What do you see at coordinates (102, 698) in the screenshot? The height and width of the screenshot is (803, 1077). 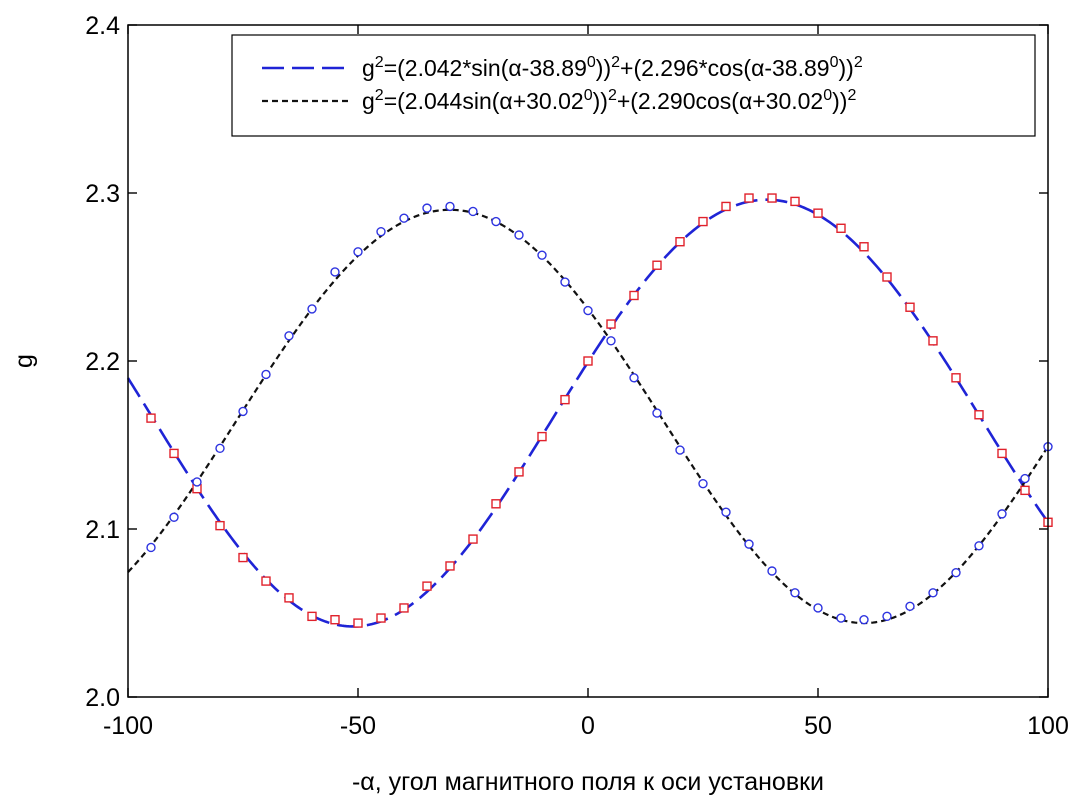 I see `y-tick-label: 2.0` at bounding box center [102, 698].